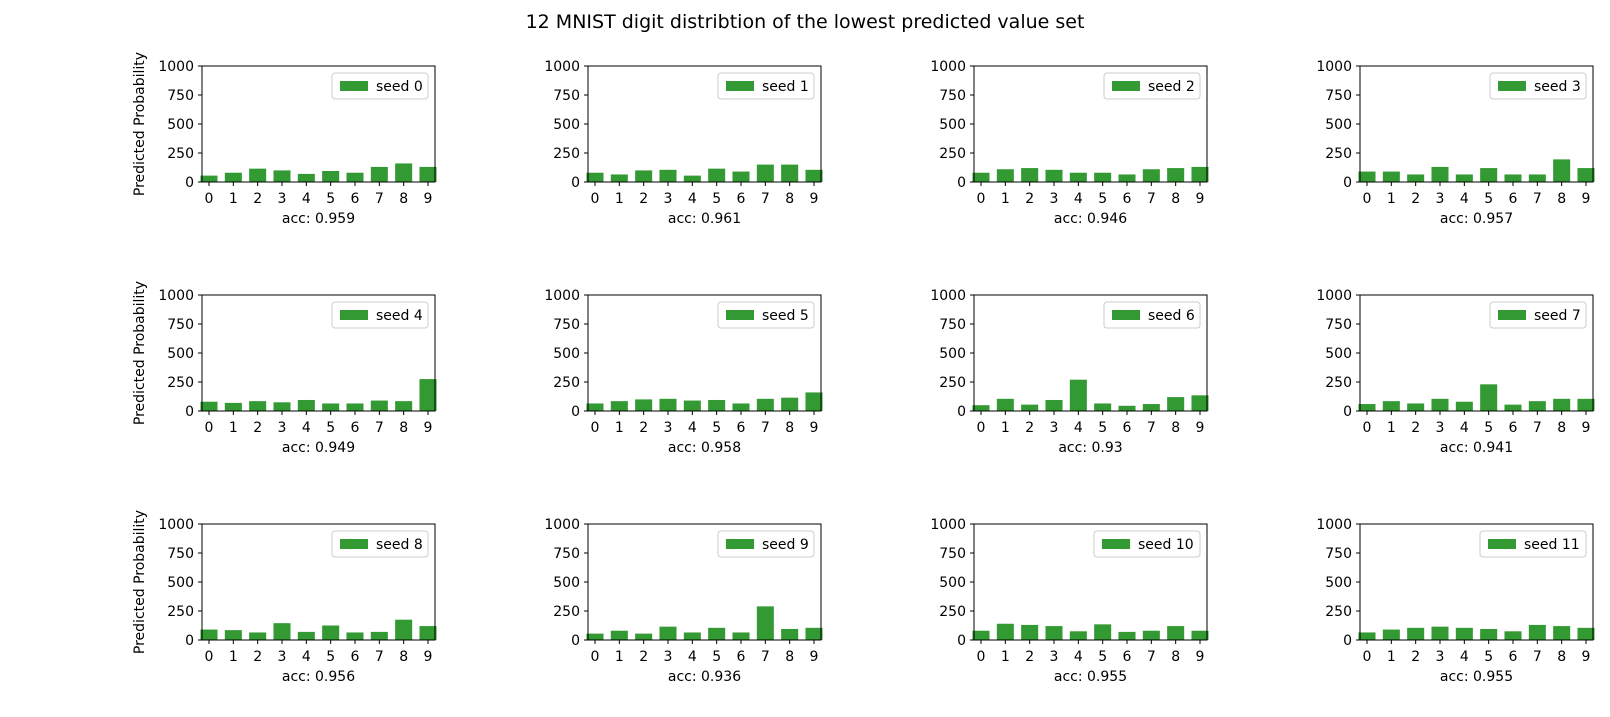 The image size is (1610, 717). What do you see at coordinates (1171, 87) in the screenshot?
I see `legend-label: seed 2` at bounding box center [1171, 87].